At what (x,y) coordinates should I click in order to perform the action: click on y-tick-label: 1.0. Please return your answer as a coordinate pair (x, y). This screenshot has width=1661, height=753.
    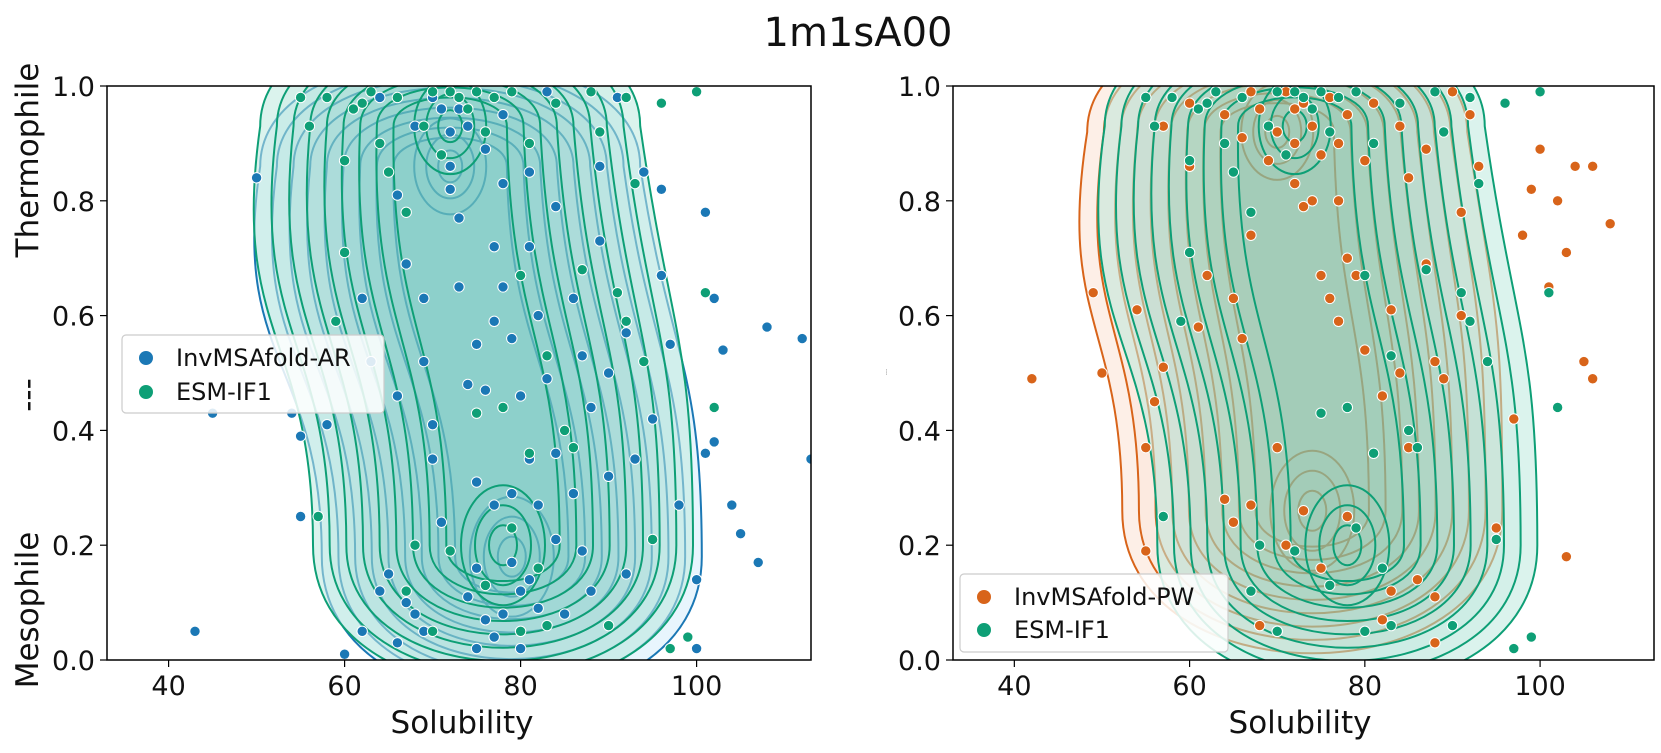
    Looking at the image, I should click on (919, 87).